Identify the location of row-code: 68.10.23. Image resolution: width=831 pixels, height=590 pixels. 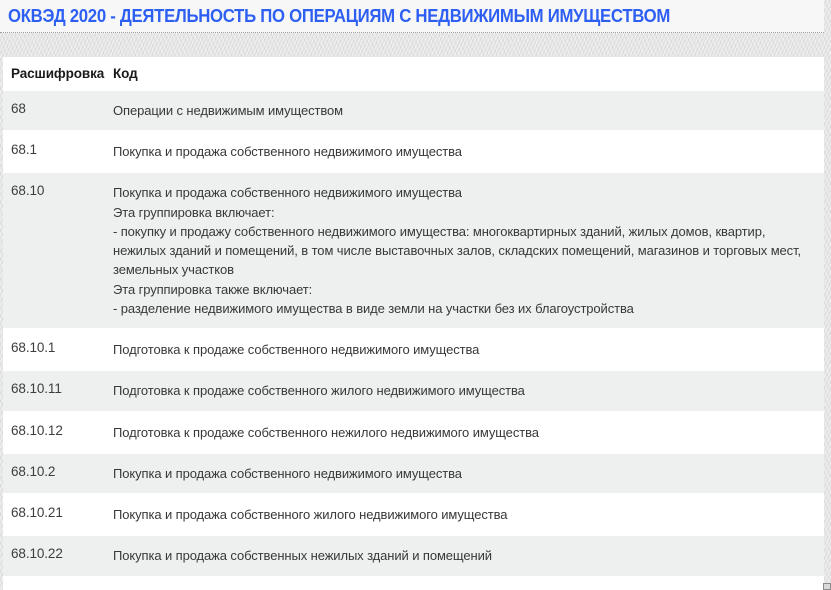
(62, 589).